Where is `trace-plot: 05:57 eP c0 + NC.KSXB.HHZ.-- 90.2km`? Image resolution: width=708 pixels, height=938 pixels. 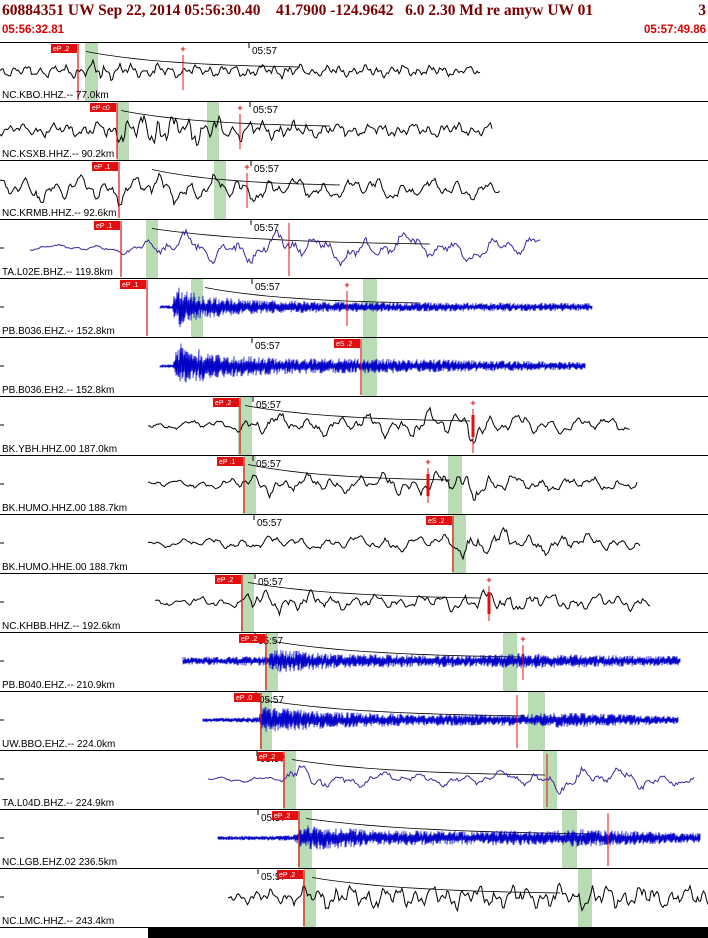 trace-plot: 05:57 eP c0 + NC.KSXB.HHZ.-- 90.2km is located at coordinates (354, 131).